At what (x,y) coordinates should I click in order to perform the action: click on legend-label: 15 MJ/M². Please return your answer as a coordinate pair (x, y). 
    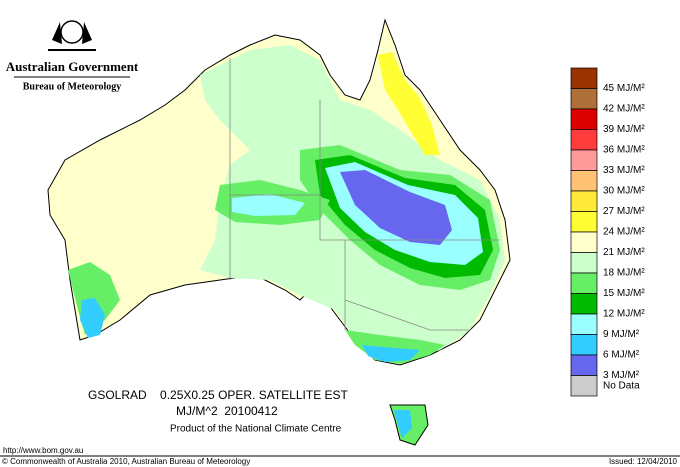
    Looking at the image, I should click on (624, 293).